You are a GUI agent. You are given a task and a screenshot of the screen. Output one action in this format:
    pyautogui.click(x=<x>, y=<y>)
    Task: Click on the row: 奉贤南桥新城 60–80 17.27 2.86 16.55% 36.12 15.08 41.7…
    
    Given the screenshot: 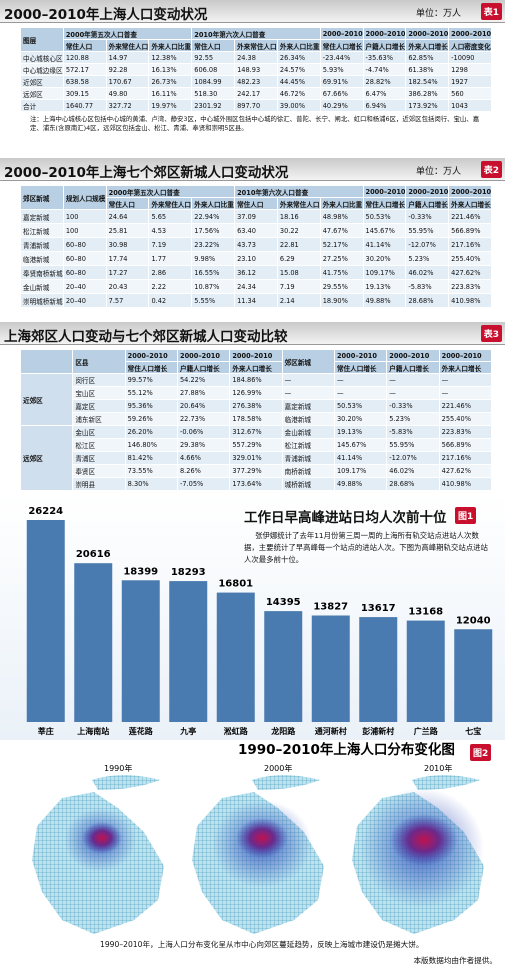 What is the action you would take?
    pyautogui.click(x=256, y=272)
    